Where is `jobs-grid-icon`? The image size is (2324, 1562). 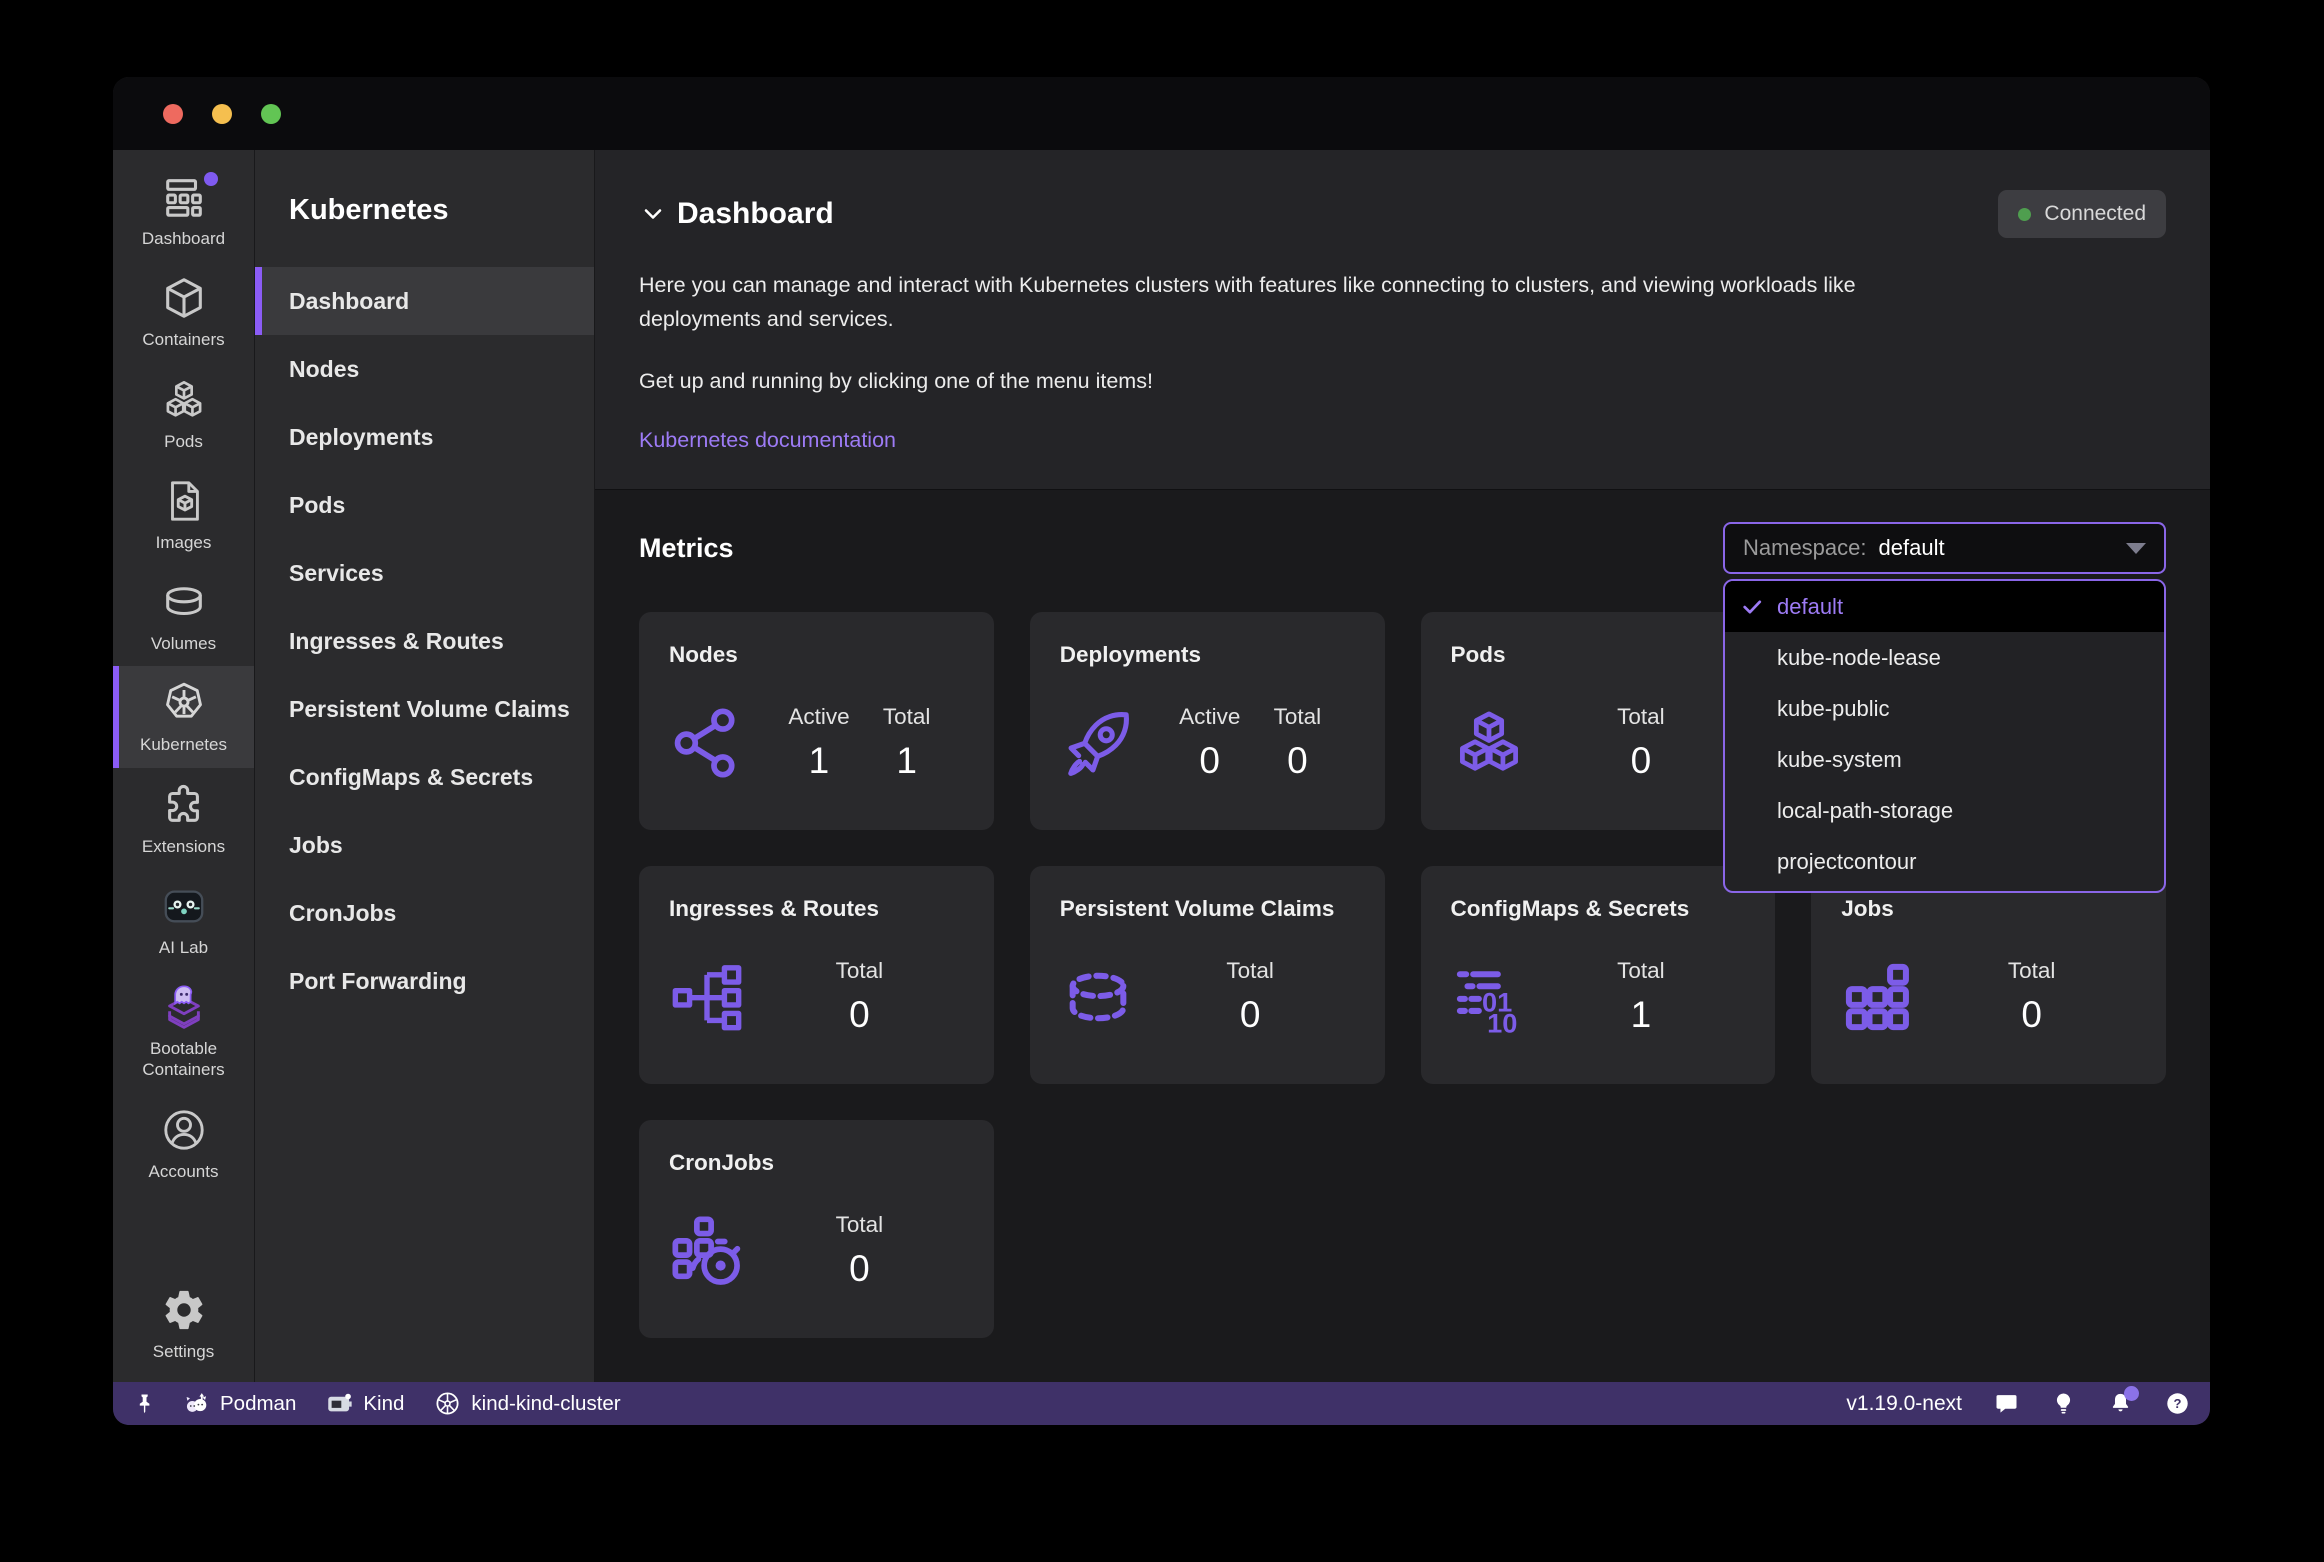
jobs-grid-icon is located at coordinates (1884, 997).